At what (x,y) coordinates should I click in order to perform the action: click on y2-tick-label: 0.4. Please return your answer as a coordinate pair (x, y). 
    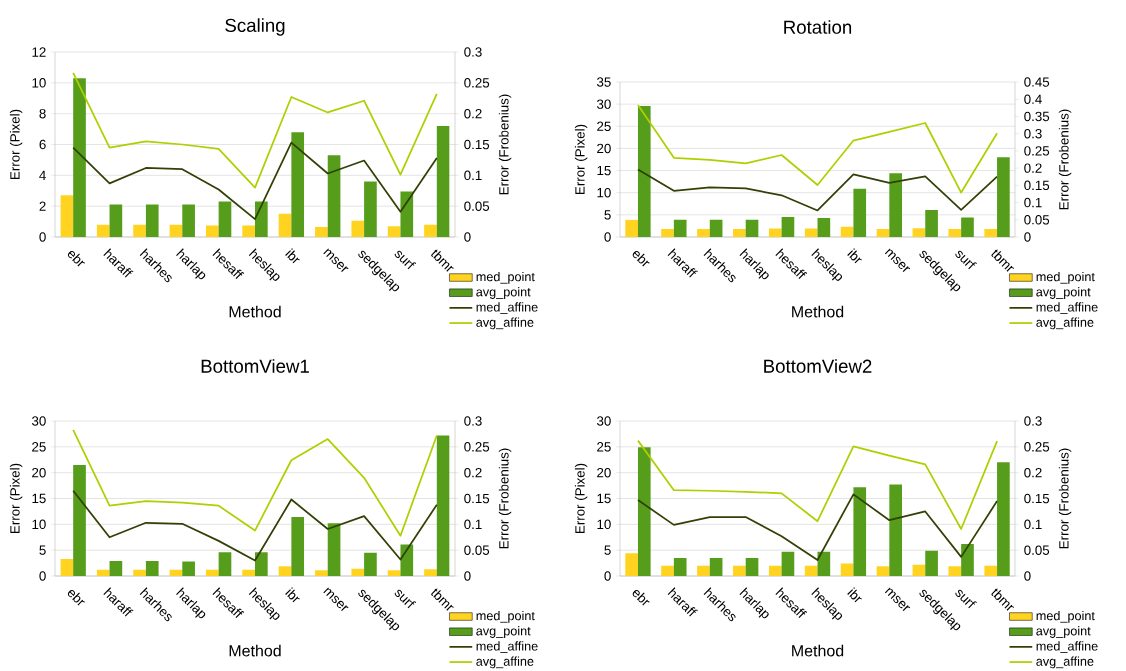
    Looking at the image, I should click on (1033, 99).